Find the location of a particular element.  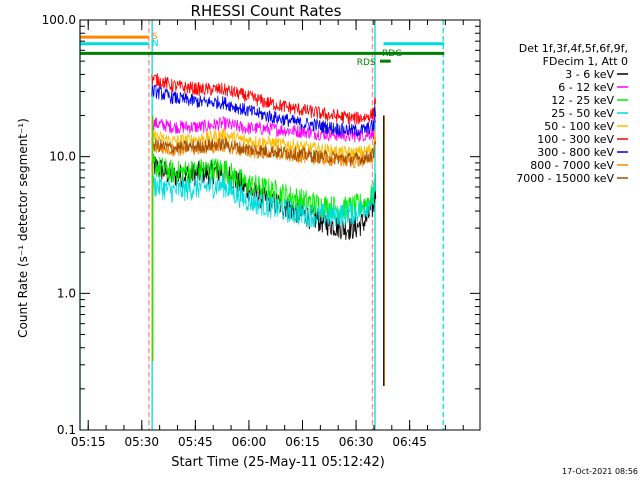

series-6-12keV is located at coordinates (264, 128).